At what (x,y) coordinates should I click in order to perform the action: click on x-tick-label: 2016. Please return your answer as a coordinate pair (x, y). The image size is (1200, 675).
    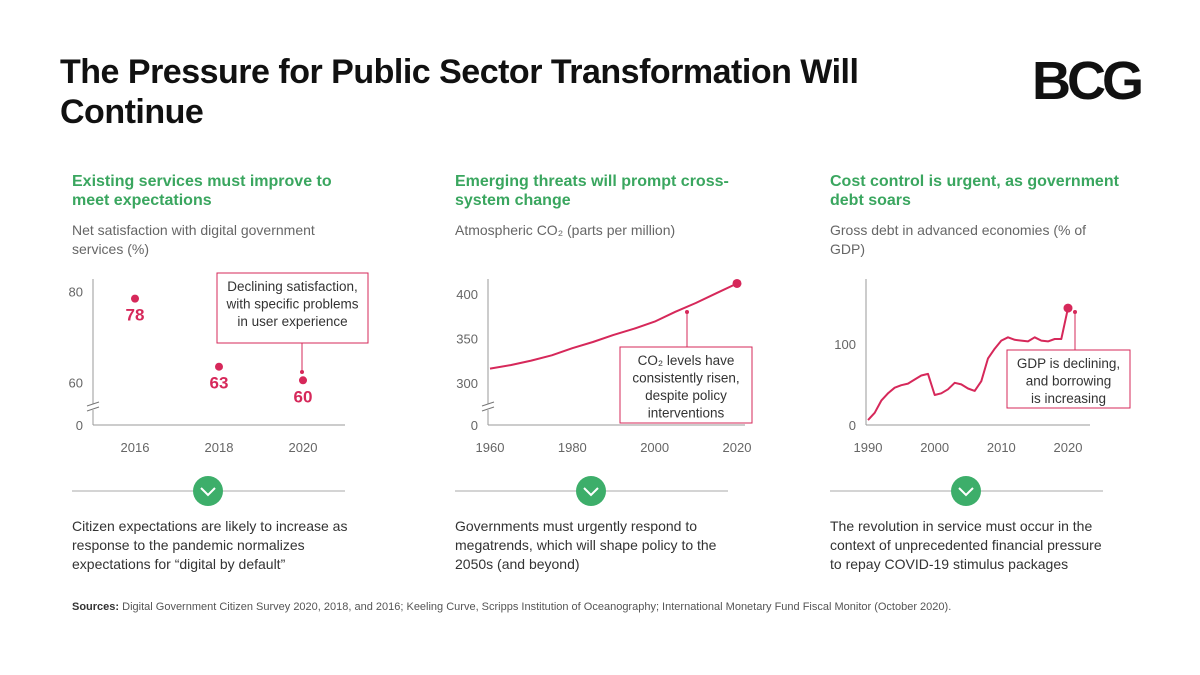
    Looking at the image, I should click on (135, 447).